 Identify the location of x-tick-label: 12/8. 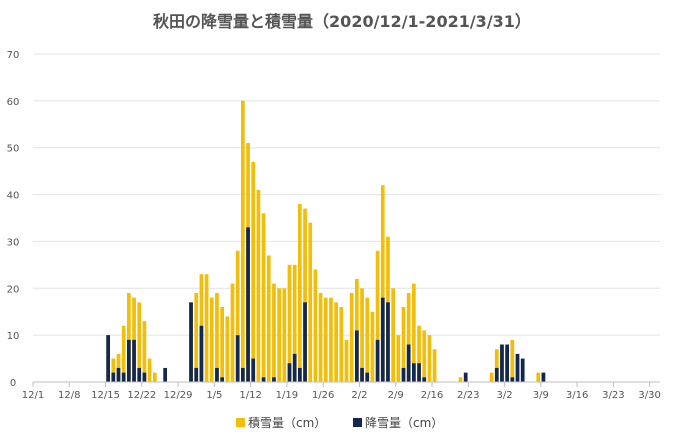
(69, 395).